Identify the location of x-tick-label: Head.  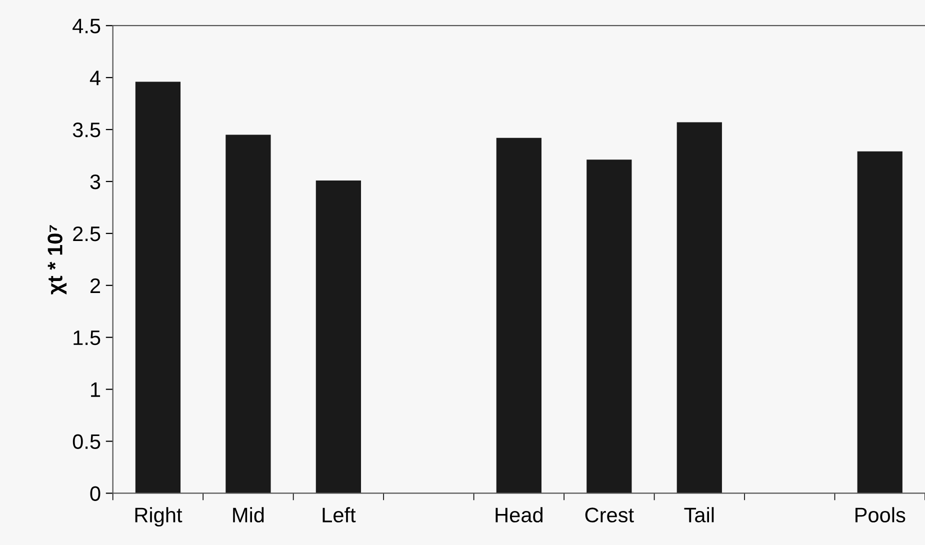
(519, 514).